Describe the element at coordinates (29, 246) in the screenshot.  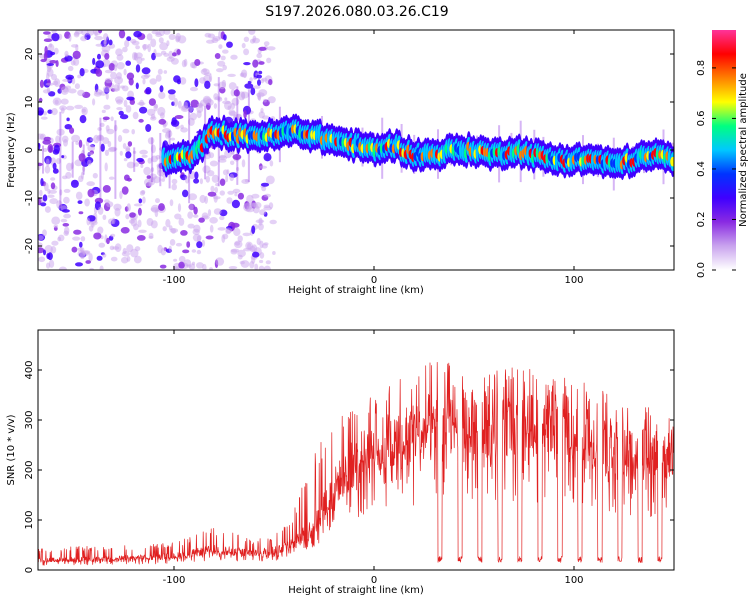
I see `y-tick-label: -20` at that location.